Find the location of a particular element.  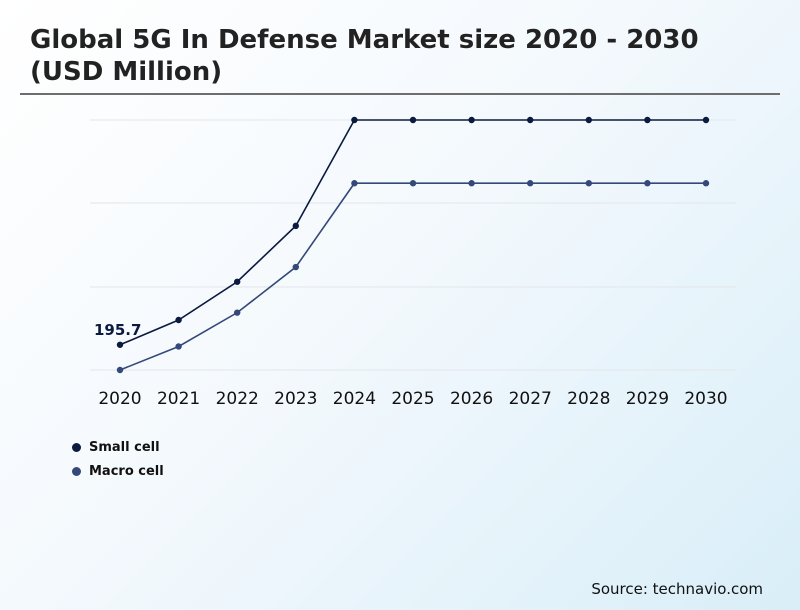

data-label-0: 195.7 is located at coordinates (117, 330).